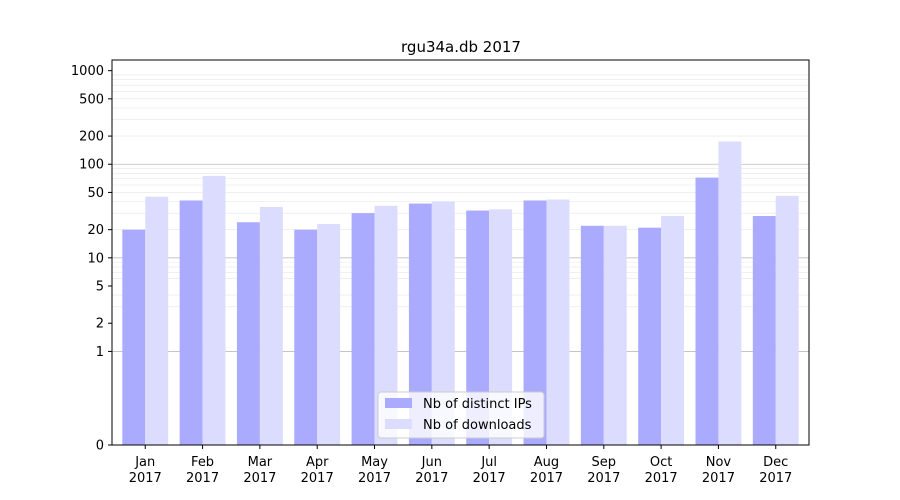  Describe the element at coordinates (477, 404) in the screenshot. I see `legend-label-ips: Nb of distinct IPs` at that location.